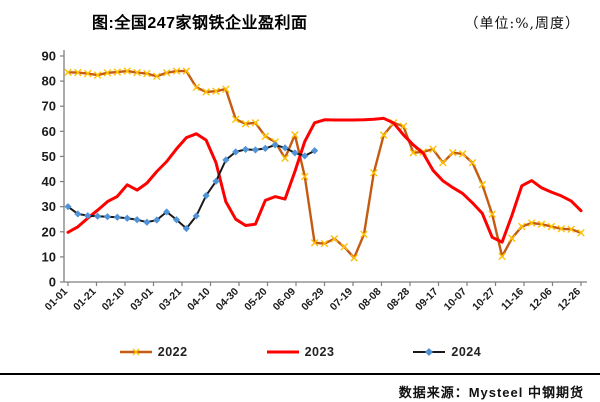 The height and width of the screenshot is (402, 600). What do you see at coordinates (52, 282) in the screenshot?
I see `y-tick-label: 0` at bounding box center [52, 282].